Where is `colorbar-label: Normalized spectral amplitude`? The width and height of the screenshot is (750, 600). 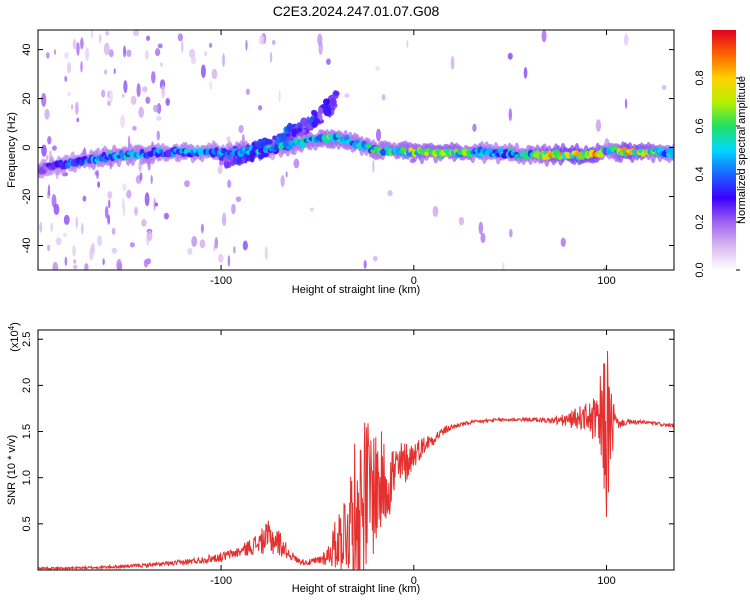 colorbar-label: Normalized spectral amplitude is located at coordinates (742, 150).